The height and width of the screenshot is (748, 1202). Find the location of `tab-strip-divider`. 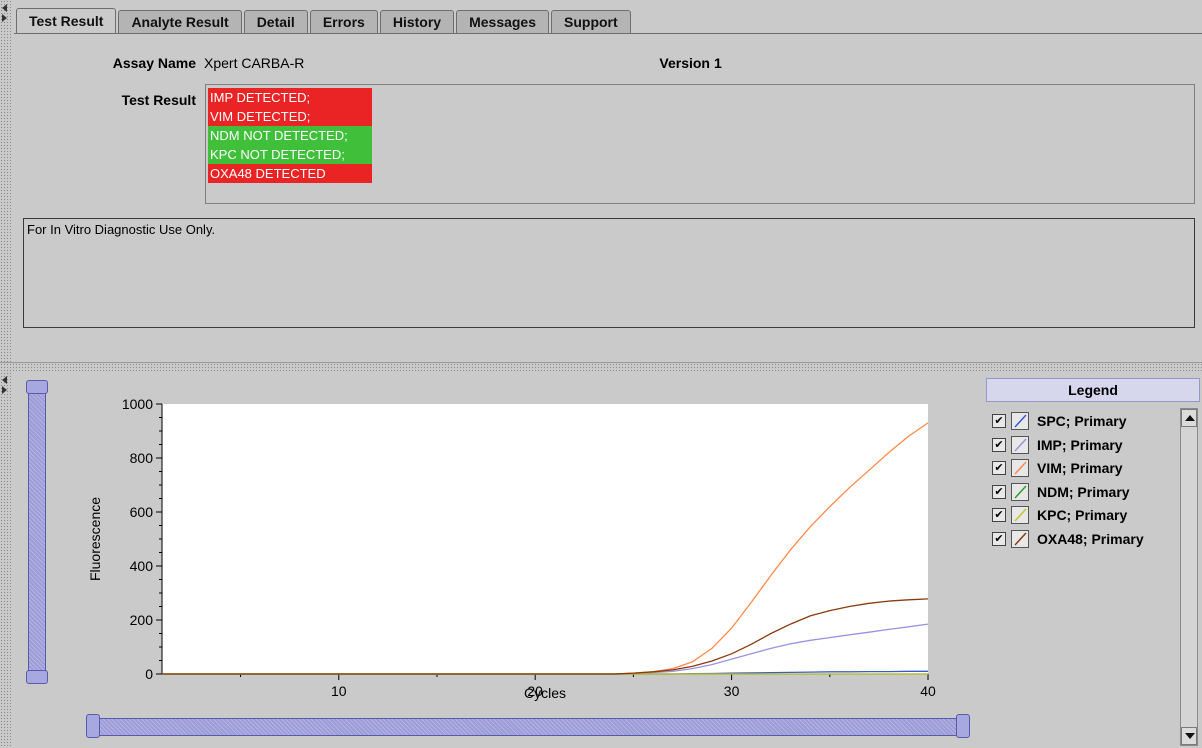

tab-strip-divider is located at coordinates (608, 33).